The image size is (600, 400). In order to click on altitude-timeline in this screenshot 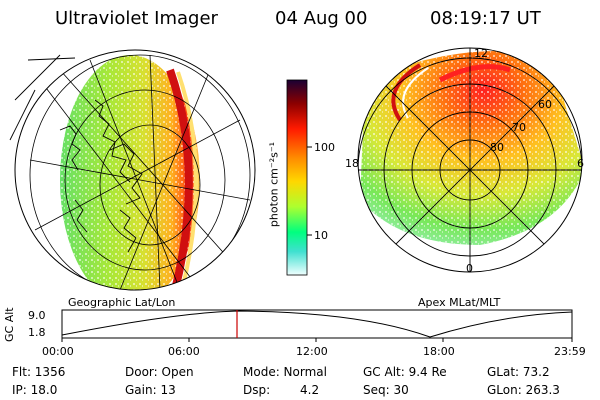, I will do `click(317, 325)`.